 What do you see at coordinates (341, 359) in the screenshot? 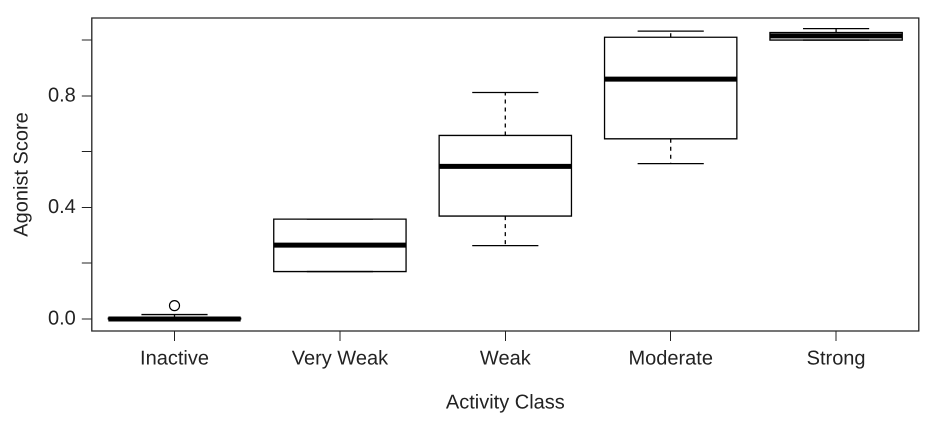
I see `x-tick-label: Very Weak` at bounding box center [341, 359].